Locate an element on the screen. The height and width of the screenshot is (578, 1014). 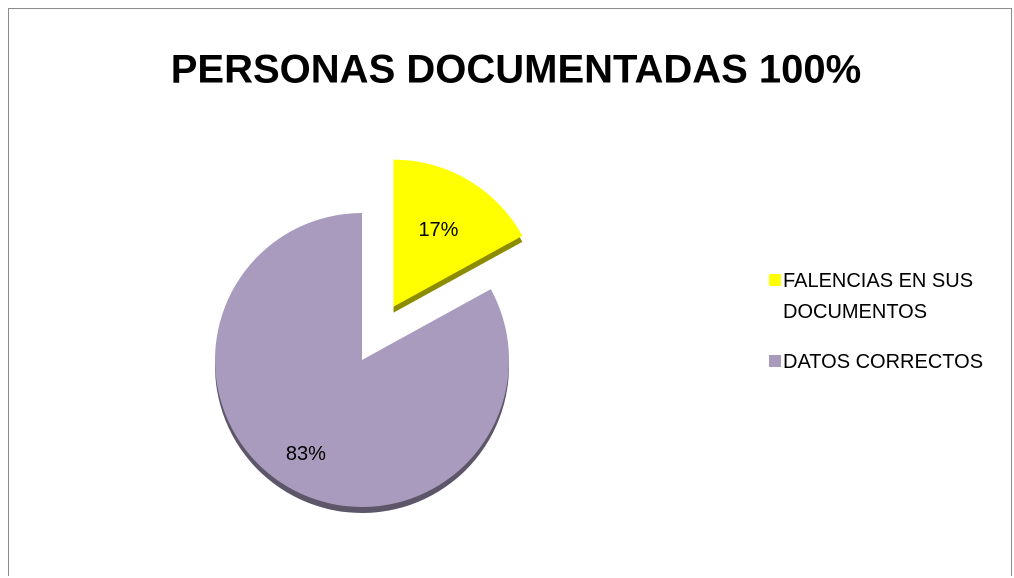
chart-title: PERSONAS DOCUMENTADAS 100% is located at coordinates (516, 70).